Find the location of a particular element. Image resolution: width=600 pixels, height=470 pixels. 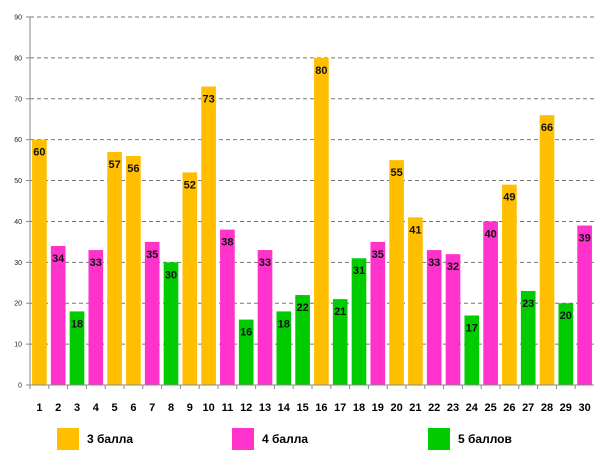

y-tick-label: 10 is located at coordinates (18, 345).